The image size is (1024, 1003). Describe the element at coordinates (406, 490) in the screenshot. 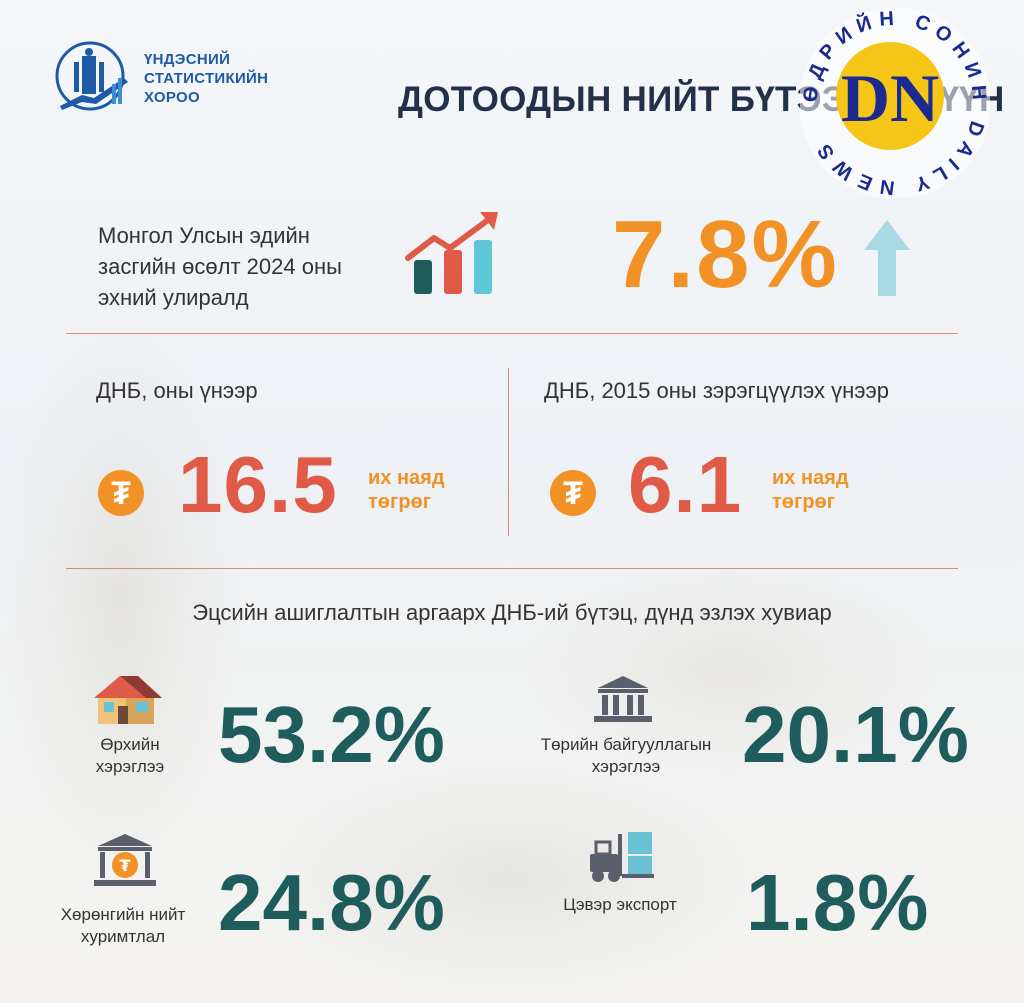

I see `gdp-current-unit: их наяд төгрөг` at that location.